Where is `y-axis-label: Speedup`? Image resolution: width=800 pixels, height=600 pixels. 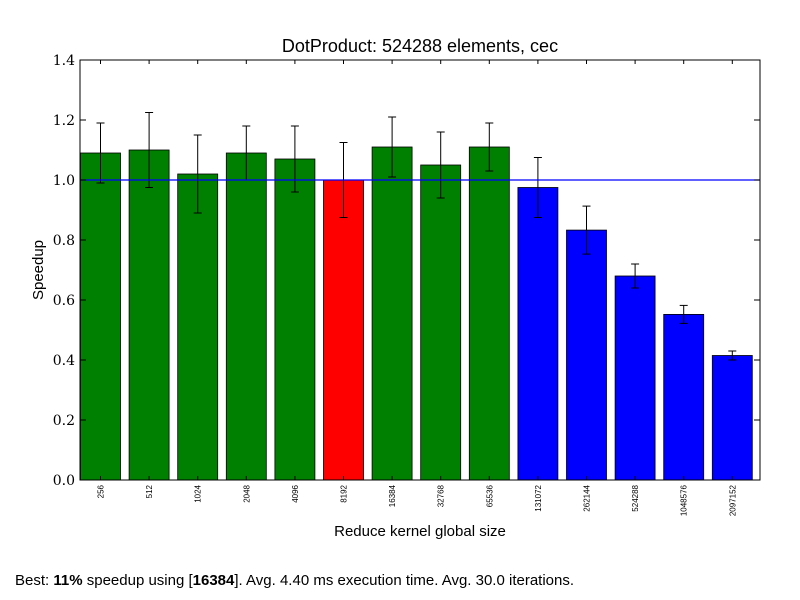 y-axis-label: Speedup is located at coordinates (38, 270).